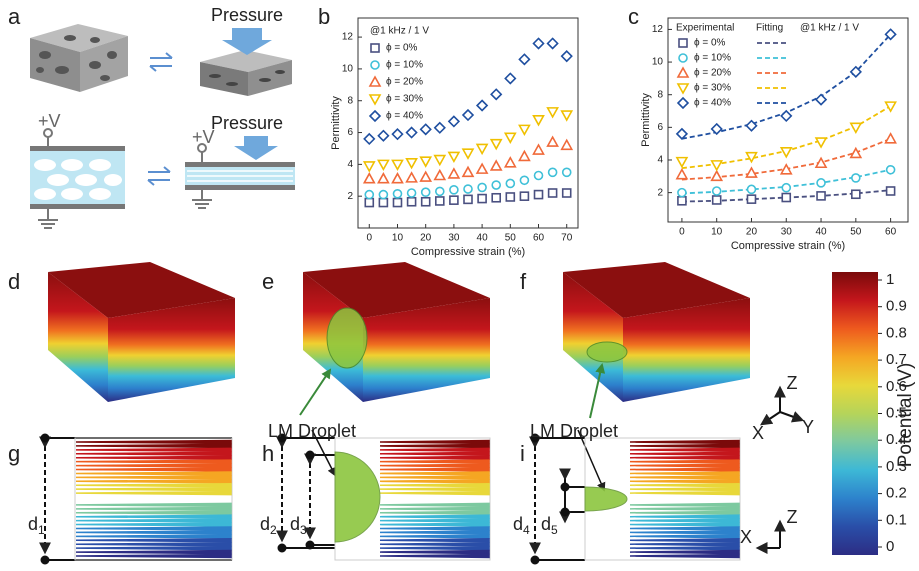 The height and width of the screenshot is (571, 919). What do you see at coordinates (511, 238) in the screenshot?
I see `x-tick-label: 50` at bounding box center [511, 238].